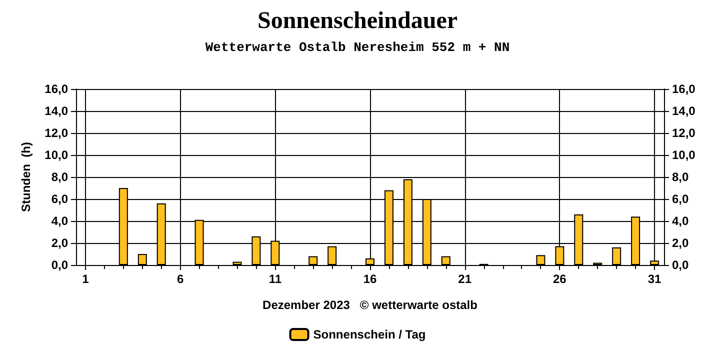 This screenshot has width=715, height=352. Describe the element at coordinates (370, 279) in the screenshot. I see `x-tick-label: 16` at that location.